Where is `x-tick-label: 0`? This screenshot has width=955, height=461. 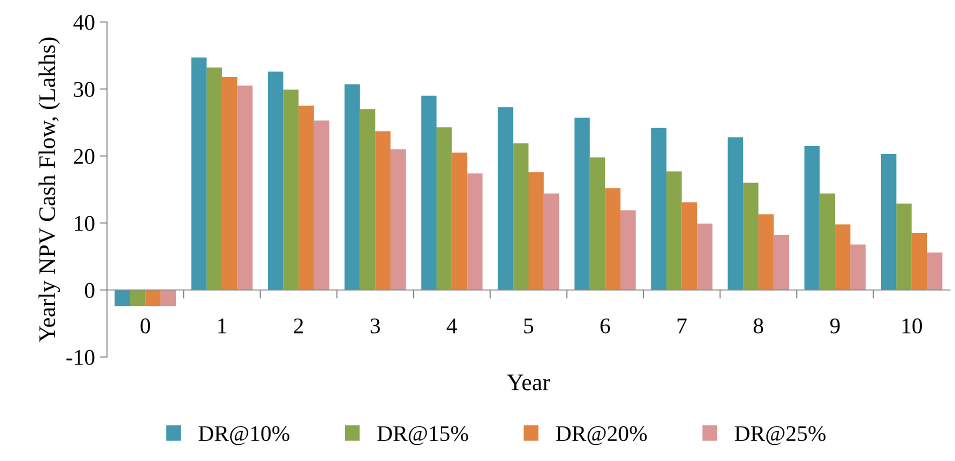
x-tick-label: 0 is located at coordinates (145, 326).